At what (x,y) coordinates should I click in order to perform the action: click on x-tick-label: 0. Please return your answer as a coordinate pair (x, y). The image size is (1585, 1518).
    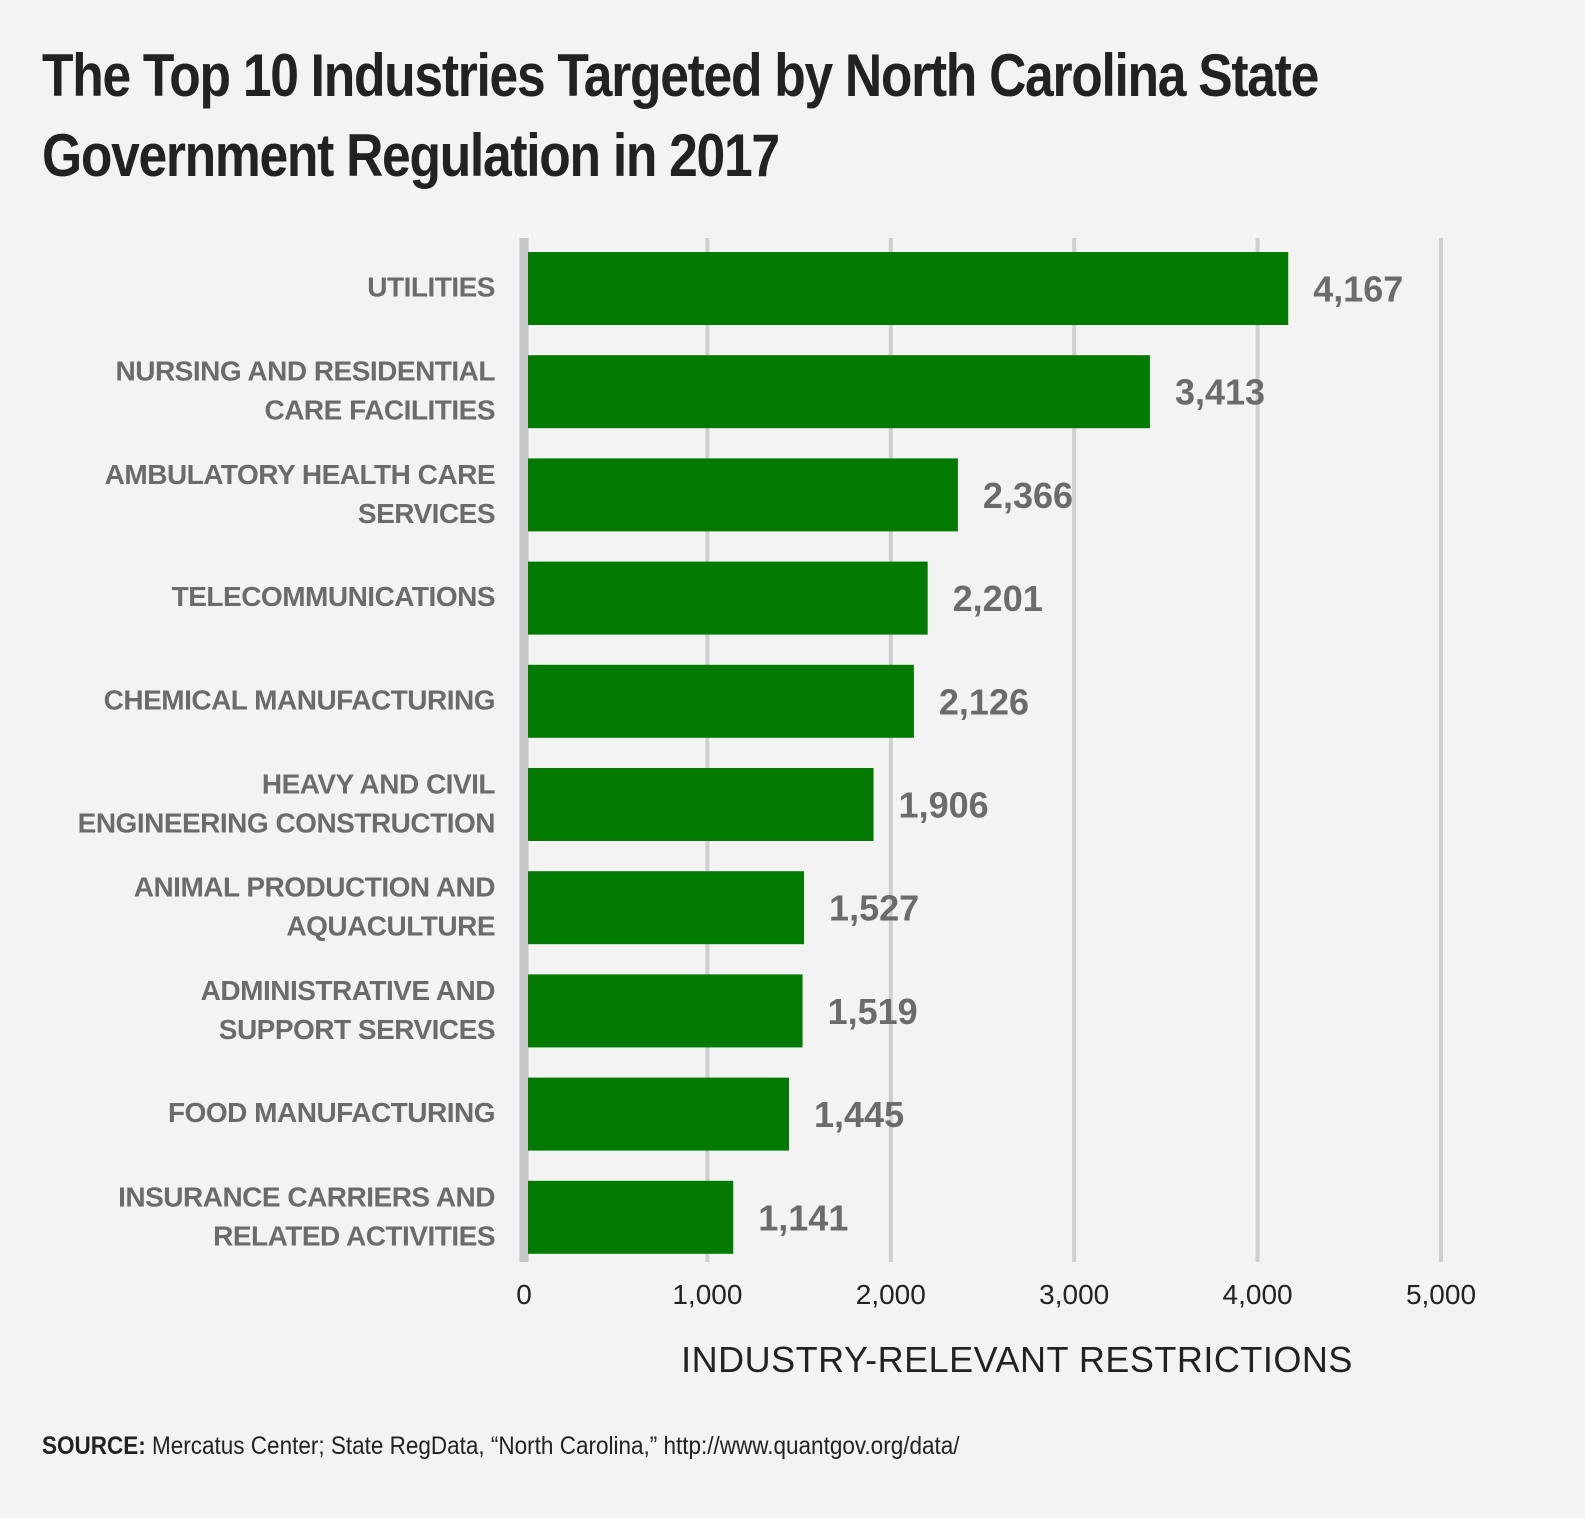
    Looking at the image, I should click on (524, 1294).